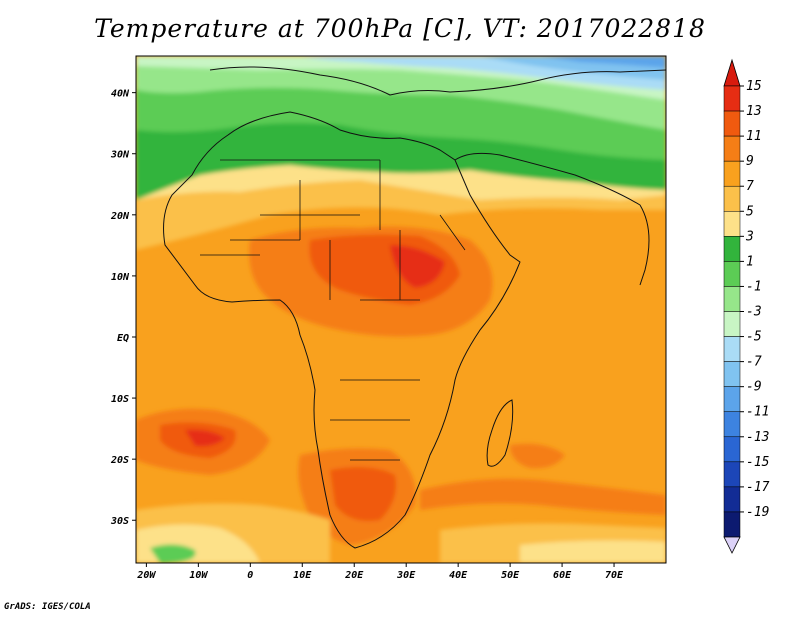 This screenshot has height=618, width=800. What do you see at coordinates (552, 219) in the screenshot?
I see `arabia-asia-coast` at bounding box center [552, 219].